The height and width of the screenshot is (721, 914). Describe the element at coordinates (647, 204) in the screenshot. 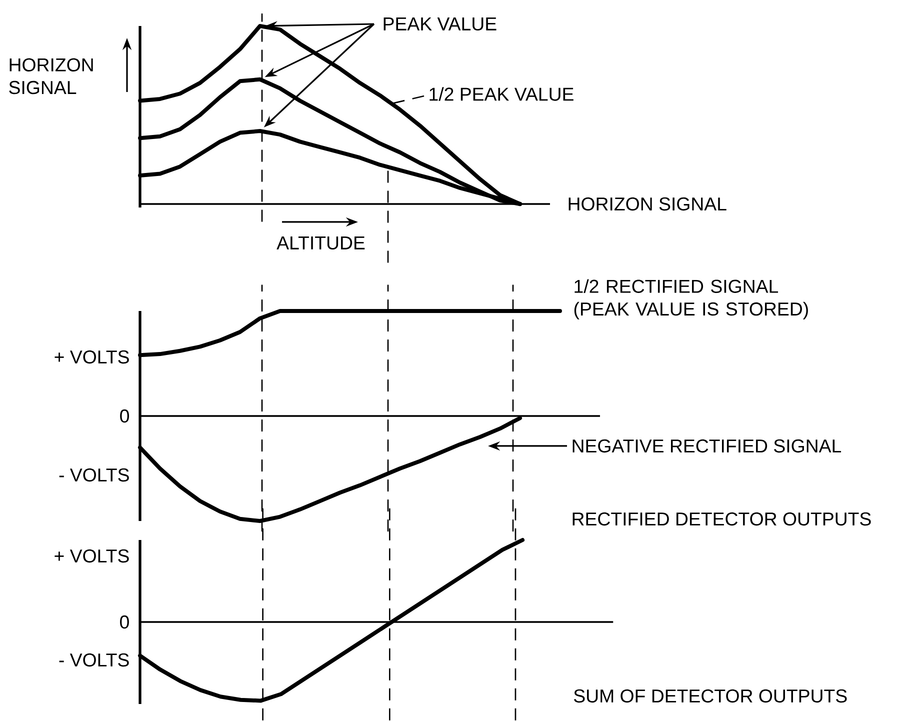

I see `text: HORIZON SIGNAL` at that location.